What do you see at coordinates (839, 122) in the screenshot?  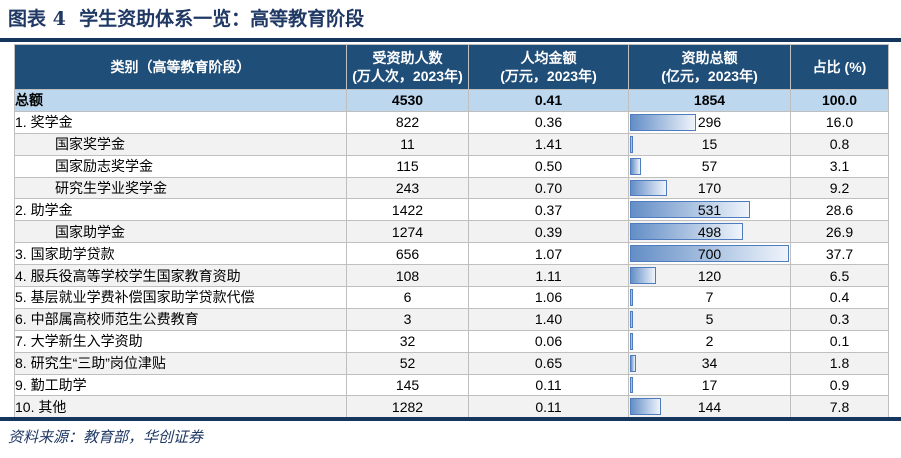 I see `cell-share: 16.0` at bounding box center [839, 122].